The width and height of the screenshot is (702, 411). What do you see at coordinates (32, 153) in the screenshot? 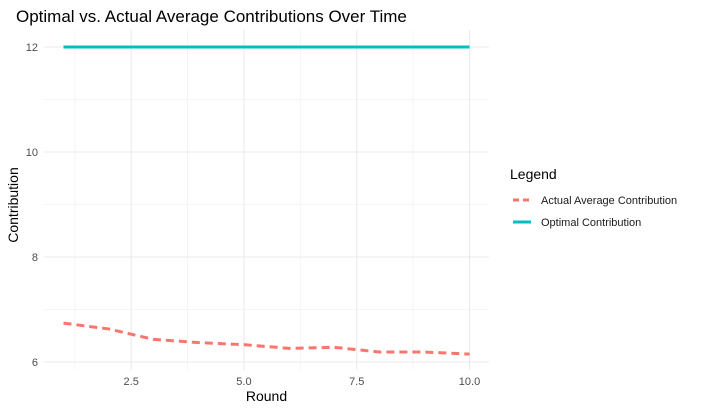
I see `y-tick-label: 10` at bounding box center [32, 153].